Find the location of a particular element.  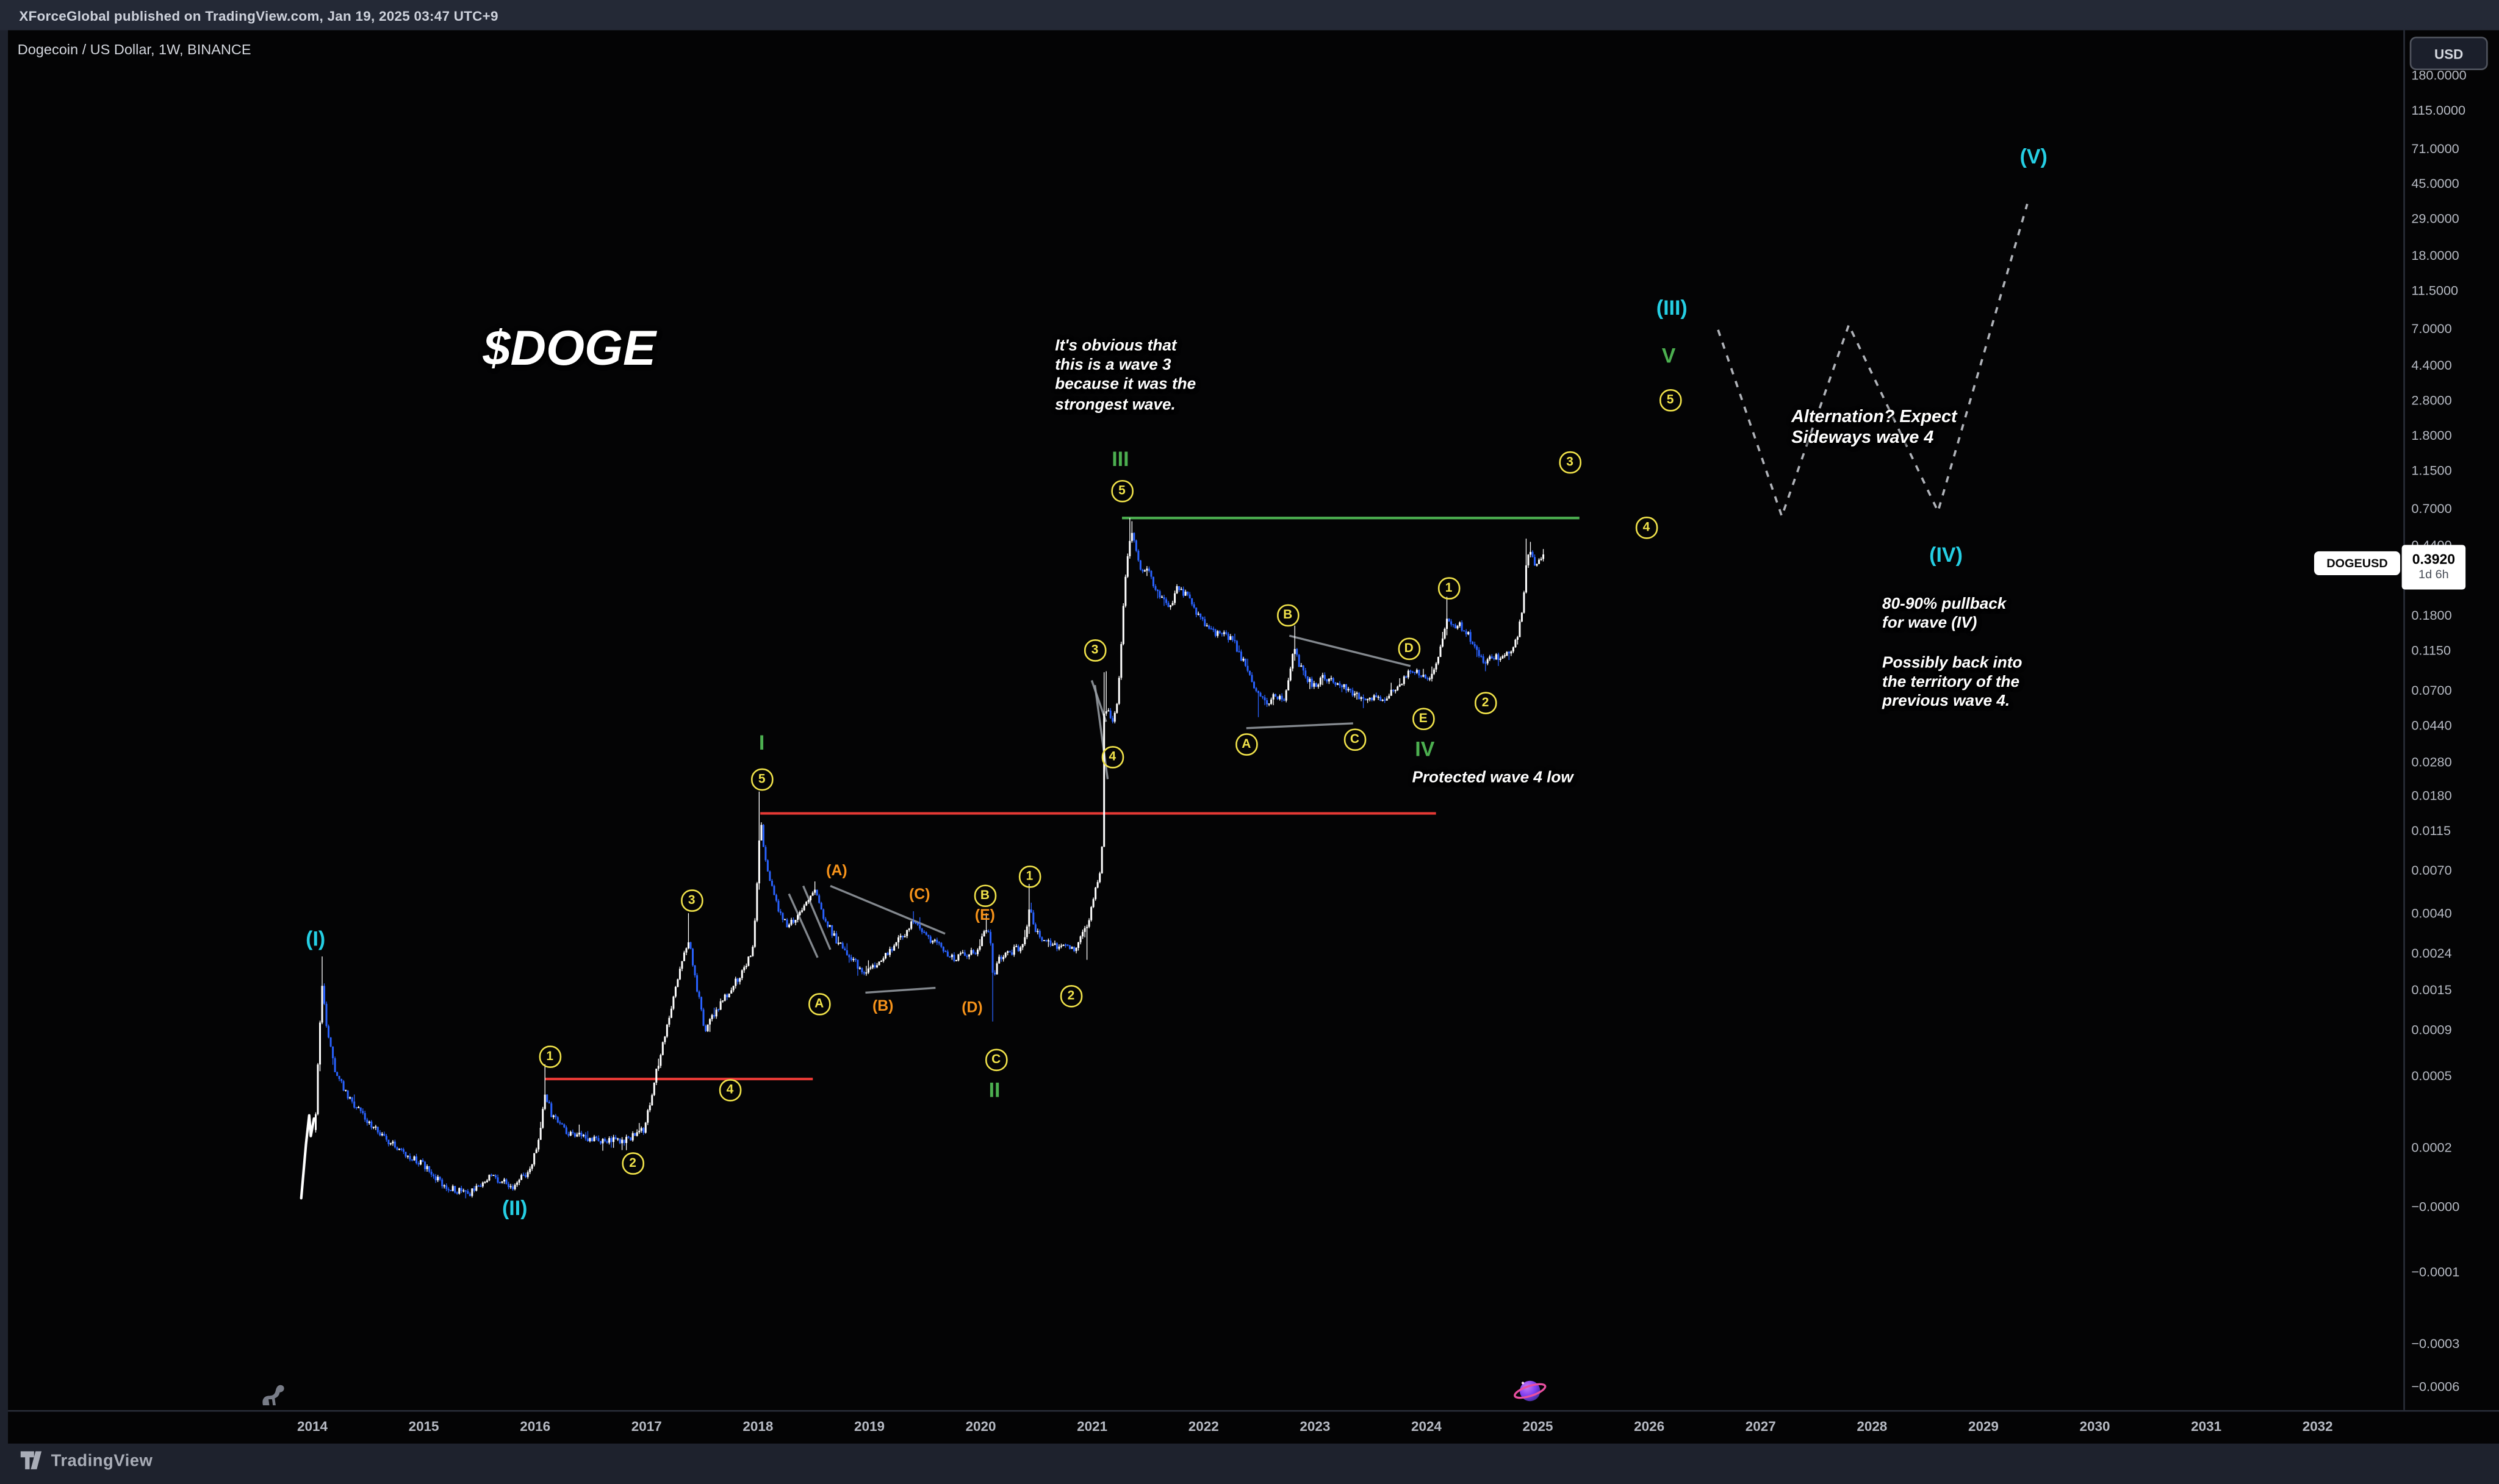

tradingview-logo-link: TradingView is located at coordinates (86, 1460).